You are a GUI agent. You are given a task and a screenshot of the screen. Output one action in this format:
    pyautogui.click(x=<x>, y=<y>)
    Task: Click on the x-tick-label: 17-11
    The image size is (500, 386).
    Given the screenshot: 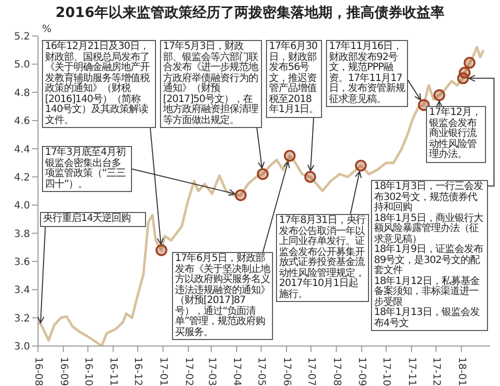 What is the action you would take?
    pyautogui.click(x=412, y=371)
    